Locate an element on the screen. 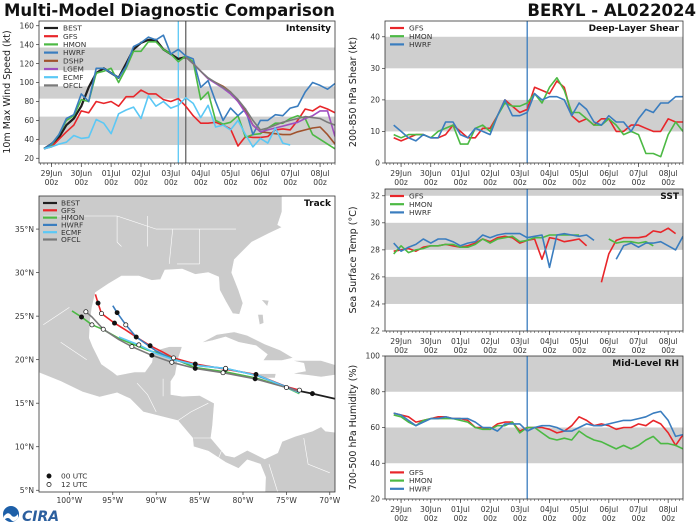 This screenshot has height=525, width=700. storm-id: BERYL - AL022024 is located at coordinates (611, 10).